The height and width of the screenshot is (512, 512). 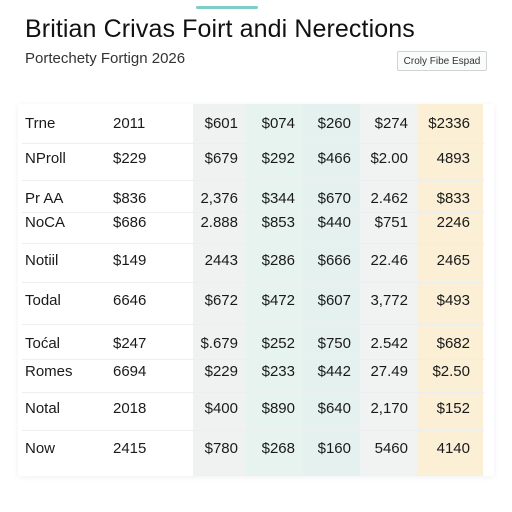 What do you see at coordinates (453, 343) in the screenshot?
I see `table-cell: $682` at bounding box center [453, 343].